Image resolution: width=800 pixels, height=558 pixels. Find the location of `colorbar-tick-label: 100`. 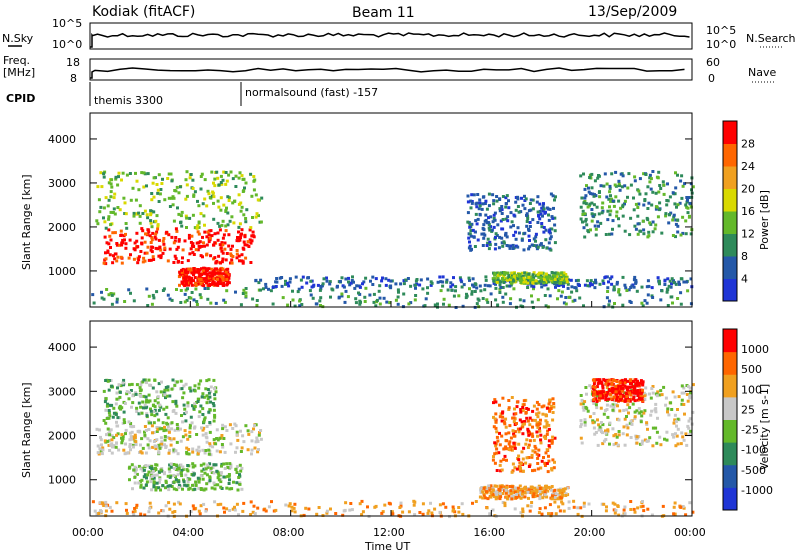

colorbar-tick-label: 100 is located at coordinates (751, 389).